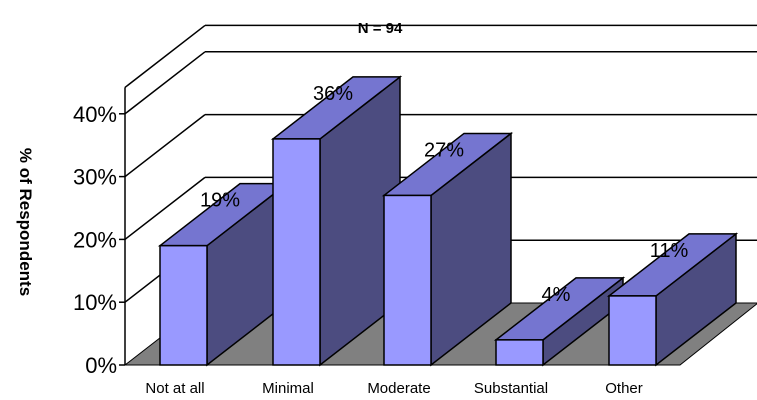 This screenshot has height=400, width=757. Describe the element at coordinates (669, 251) in the screenshot. I see `data-label: 11%` at that location.